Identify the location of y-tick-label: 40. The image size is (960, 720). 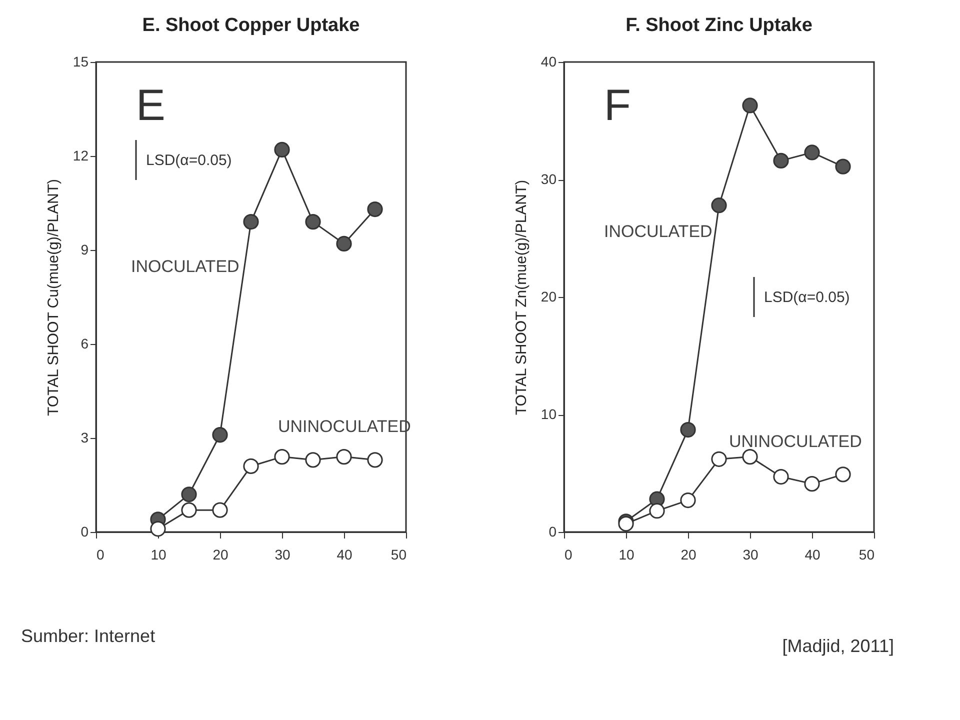
(548, 62).